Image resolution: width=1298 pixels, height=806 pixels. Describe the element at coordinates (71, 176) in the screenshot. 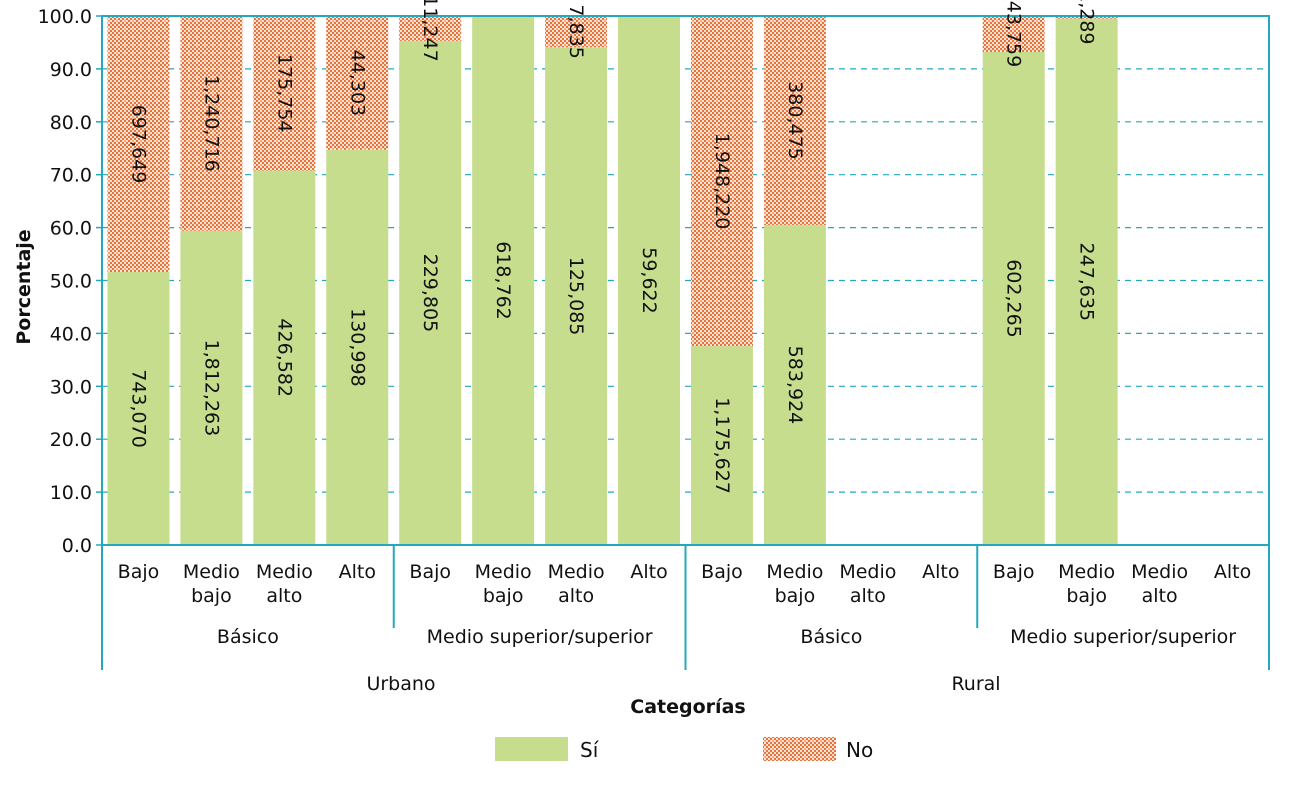

I see `y-tick-label: 70.0` at that location.